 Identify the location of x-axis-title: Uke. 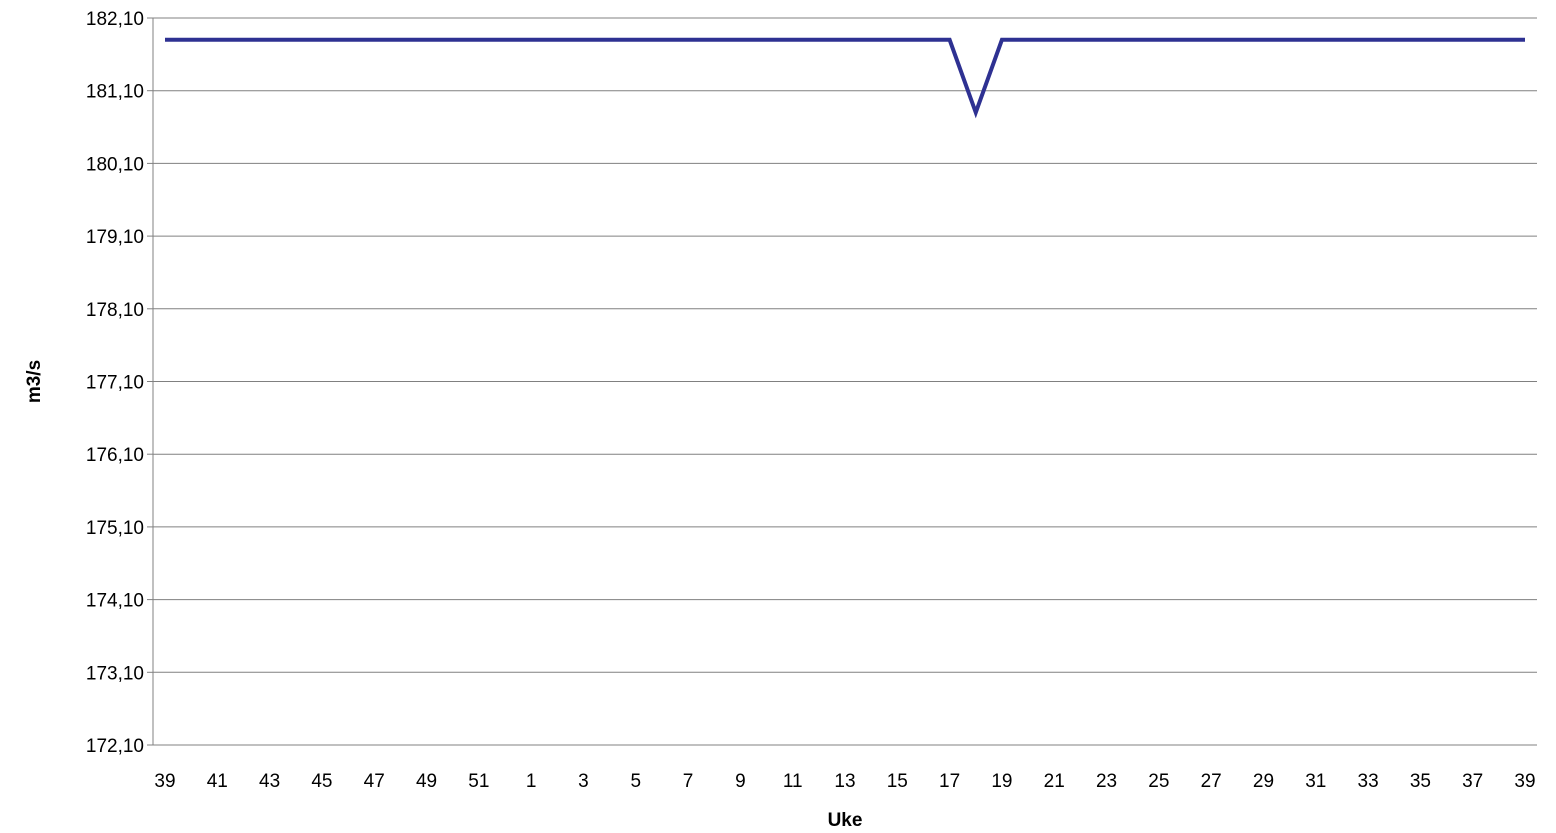
(845, 820).